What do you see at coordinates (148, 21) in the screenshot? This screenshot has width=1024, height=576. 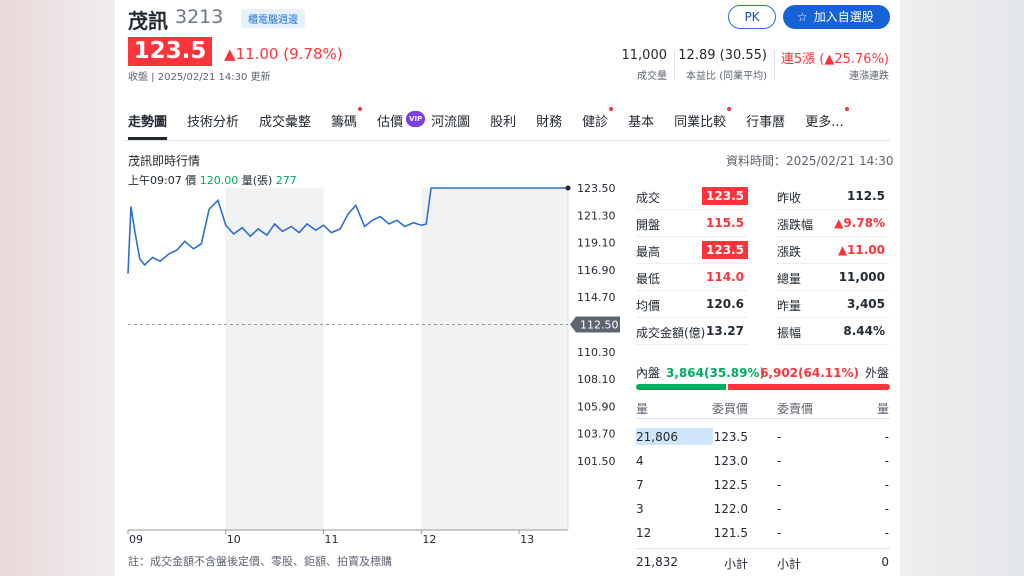 I see `stock-name: 茂訊` at bounding box center [148, 21].